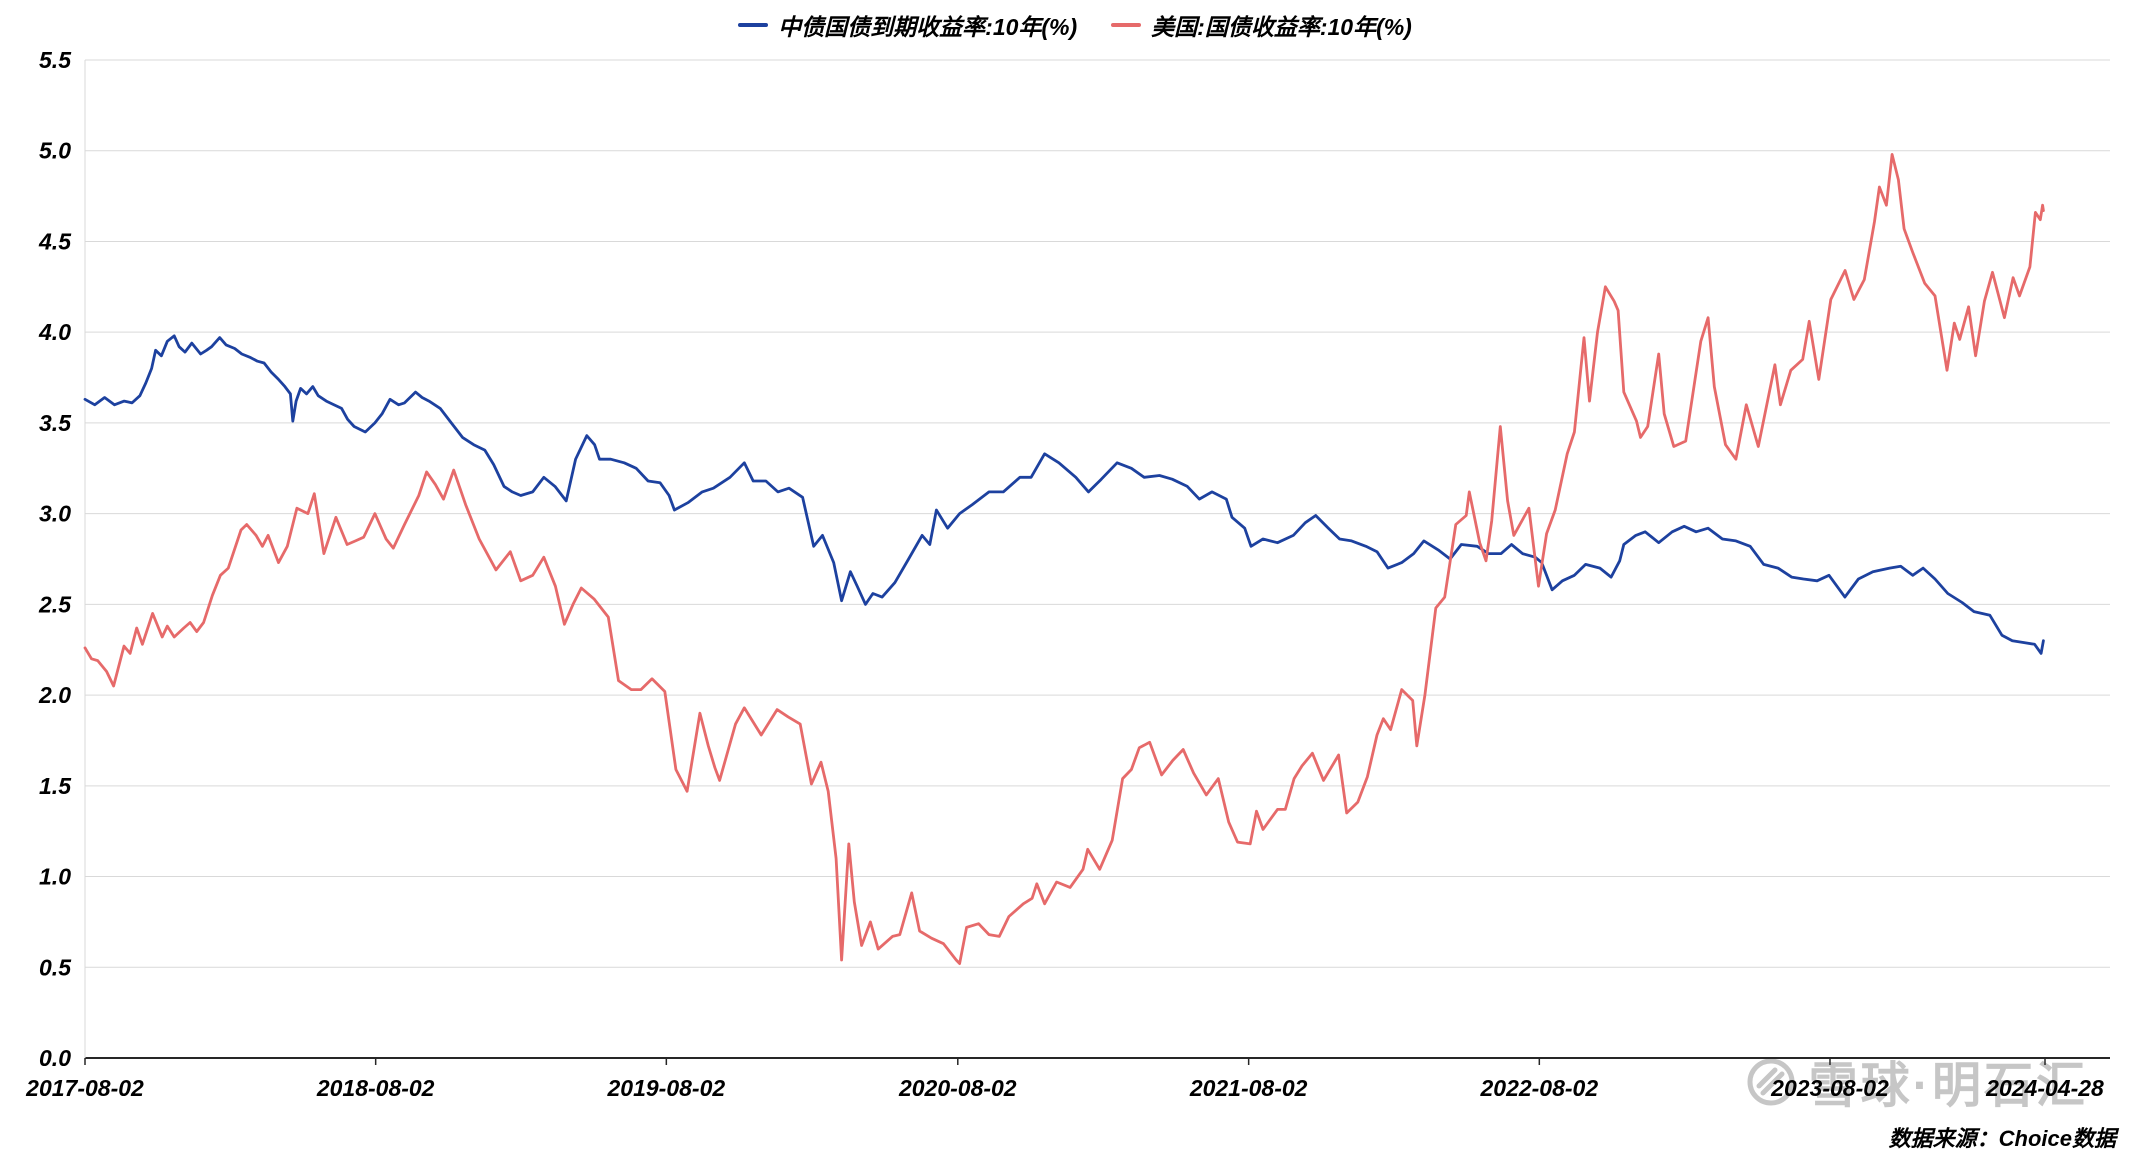 The width and height of the screenshot is (2150, 1159). What do you see at coordinates (84, 1088) in the screenshot?
I see `x-tick-label: 2017-08-02` at bounding box center [84, 1088].